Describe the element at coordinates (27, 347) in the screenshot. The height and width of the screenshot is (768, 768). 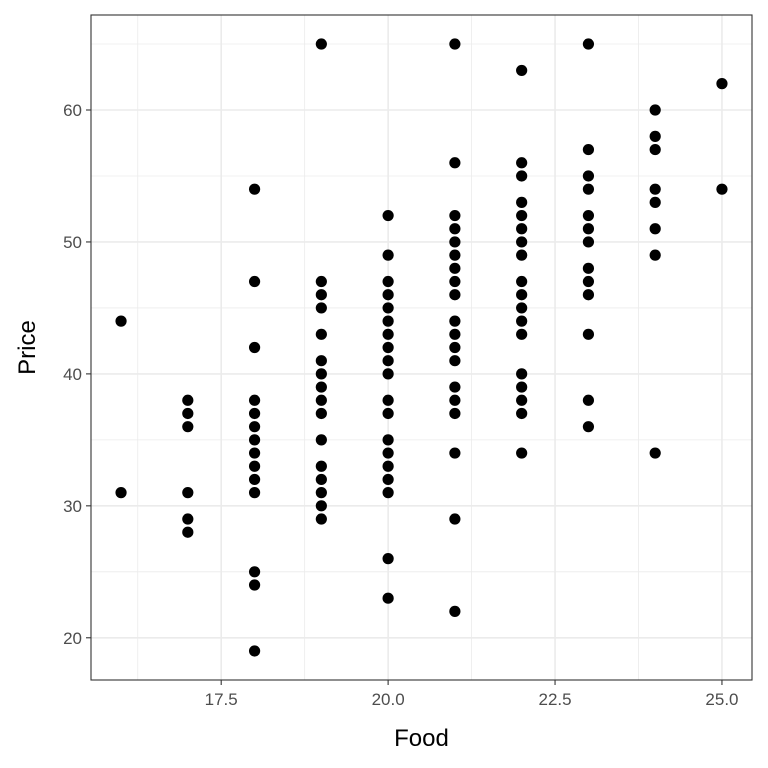
I see `y-axis-title: Price` at that location.